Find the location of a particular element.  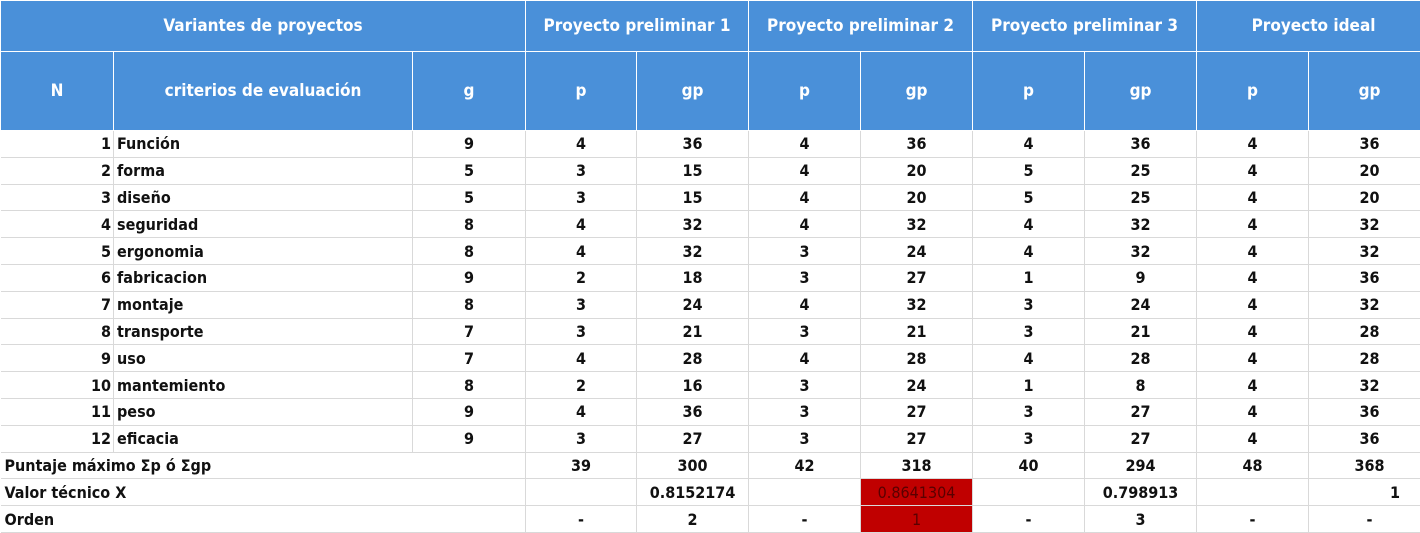

order-gpi: - is located at coordinates (1364, 519).